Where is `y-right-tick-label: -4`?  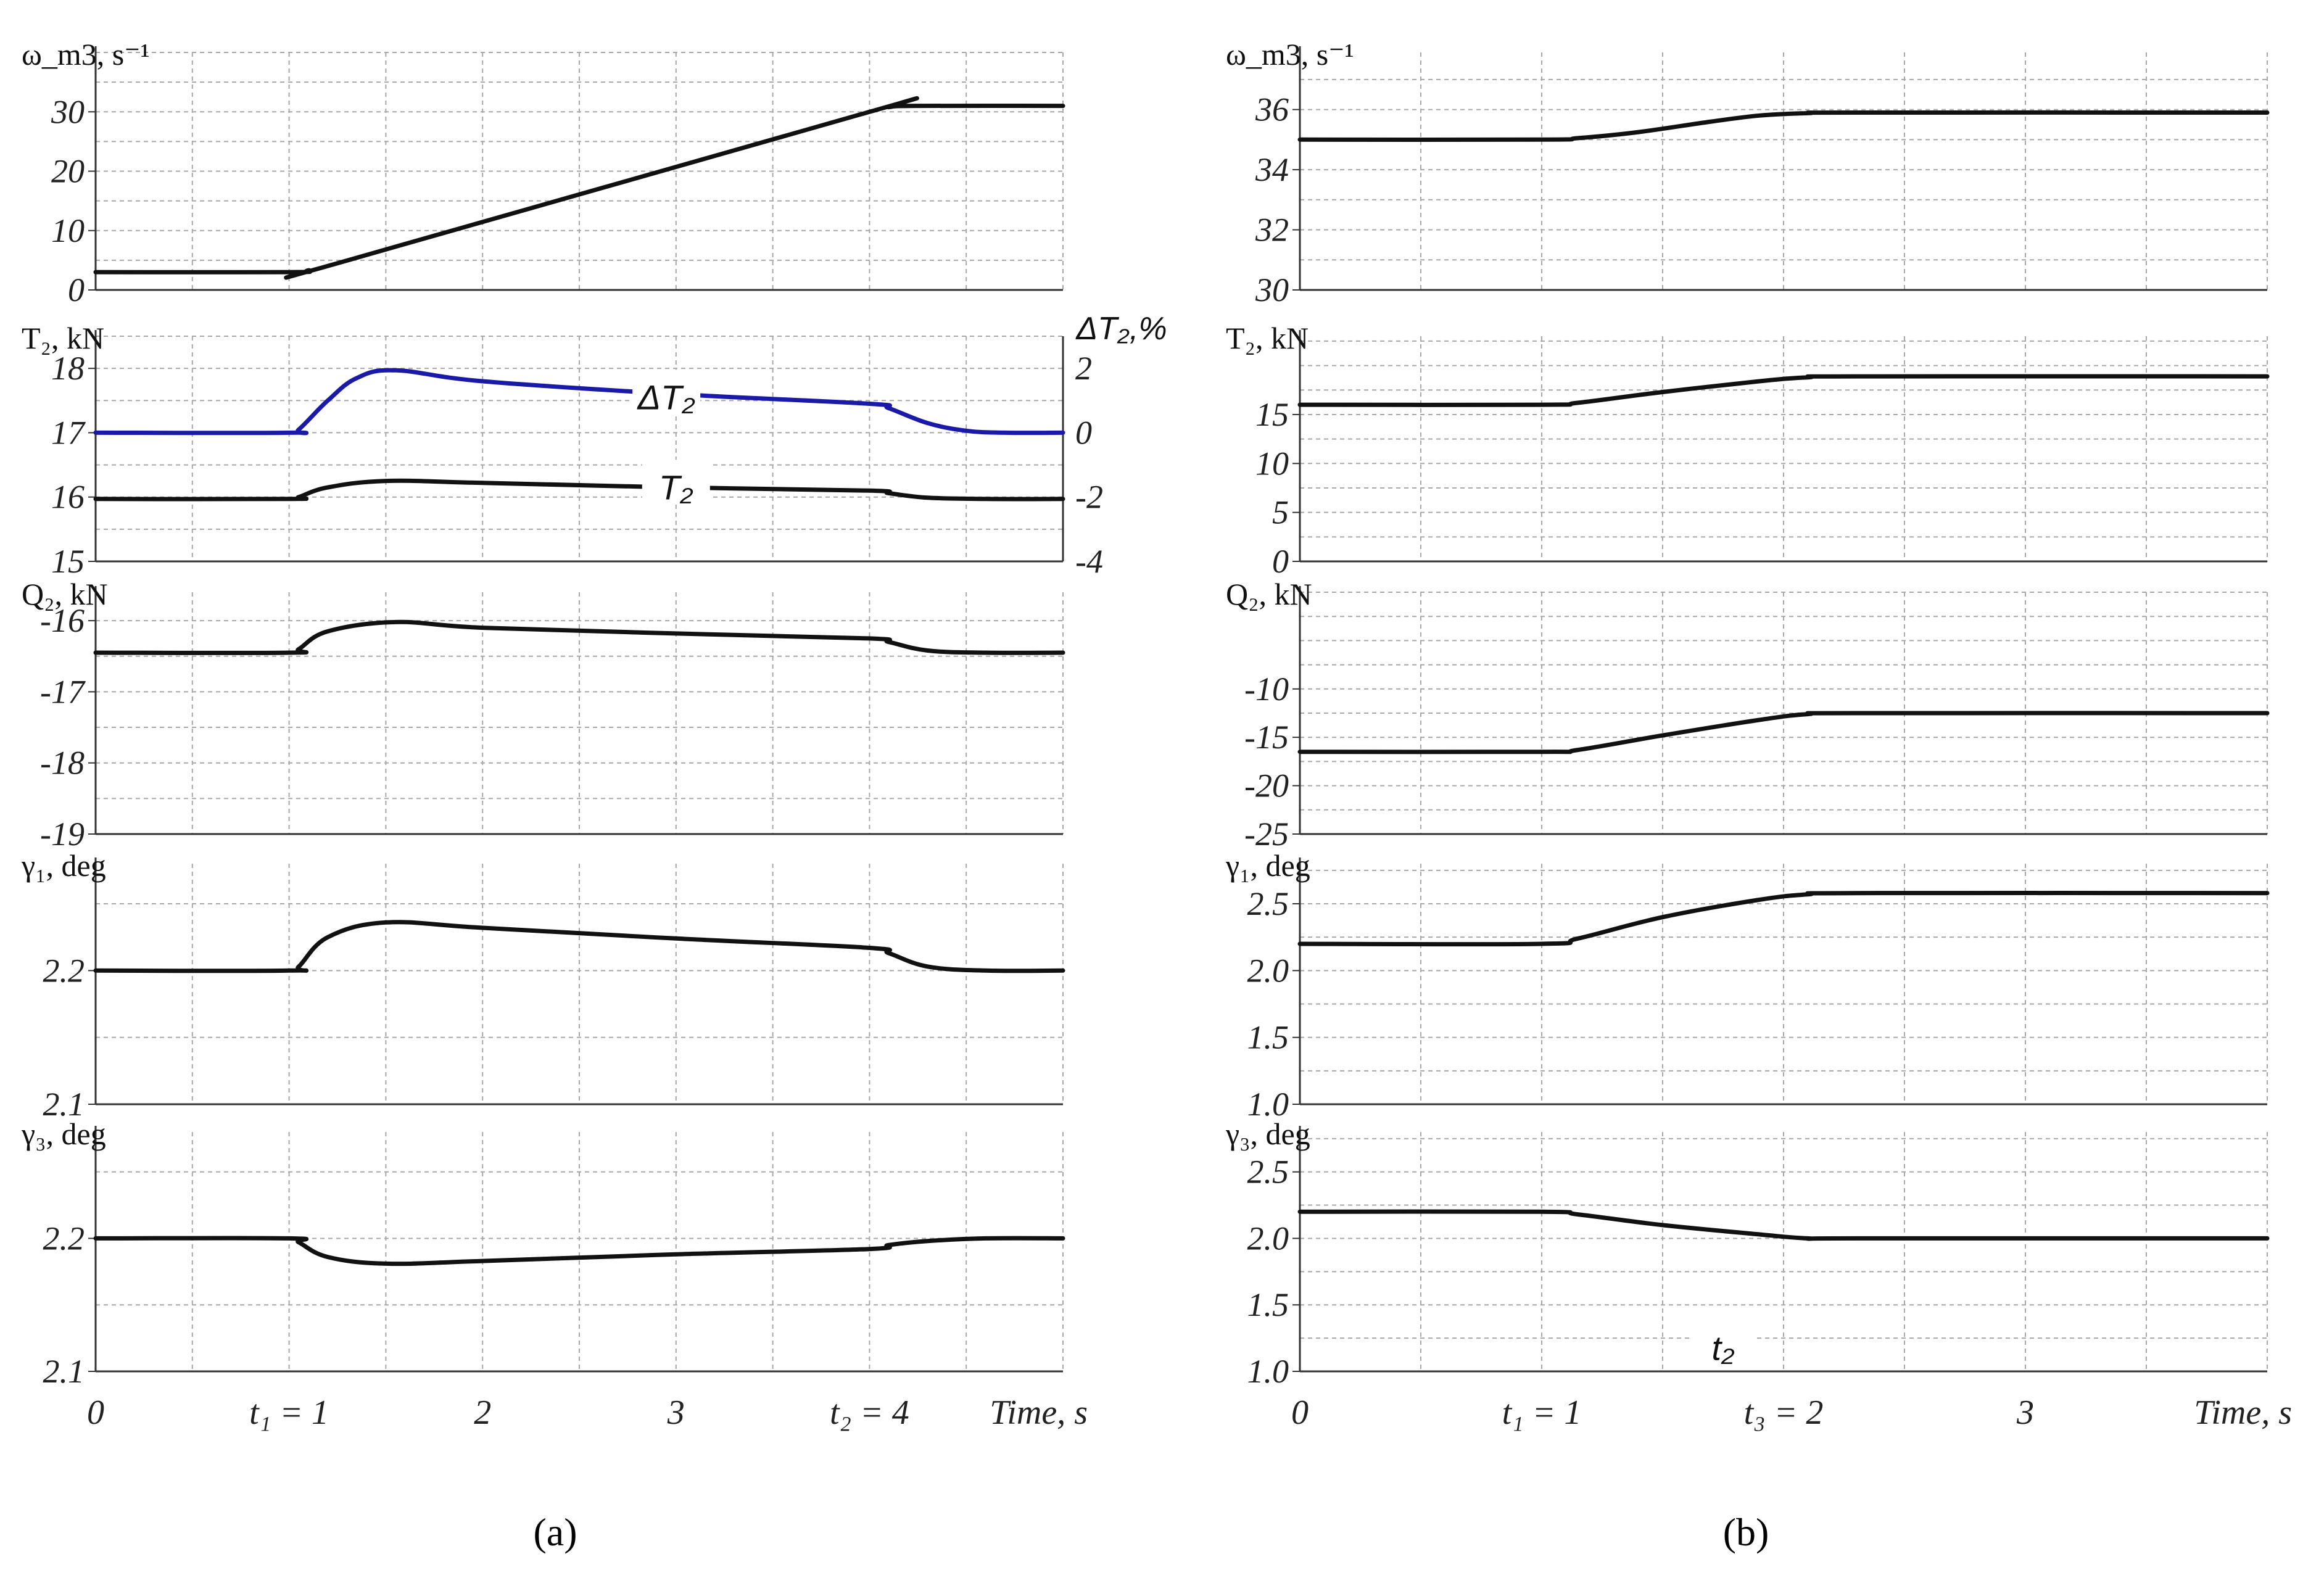
y-right-tick-label: -4 is located at coordinates (1089, 561).